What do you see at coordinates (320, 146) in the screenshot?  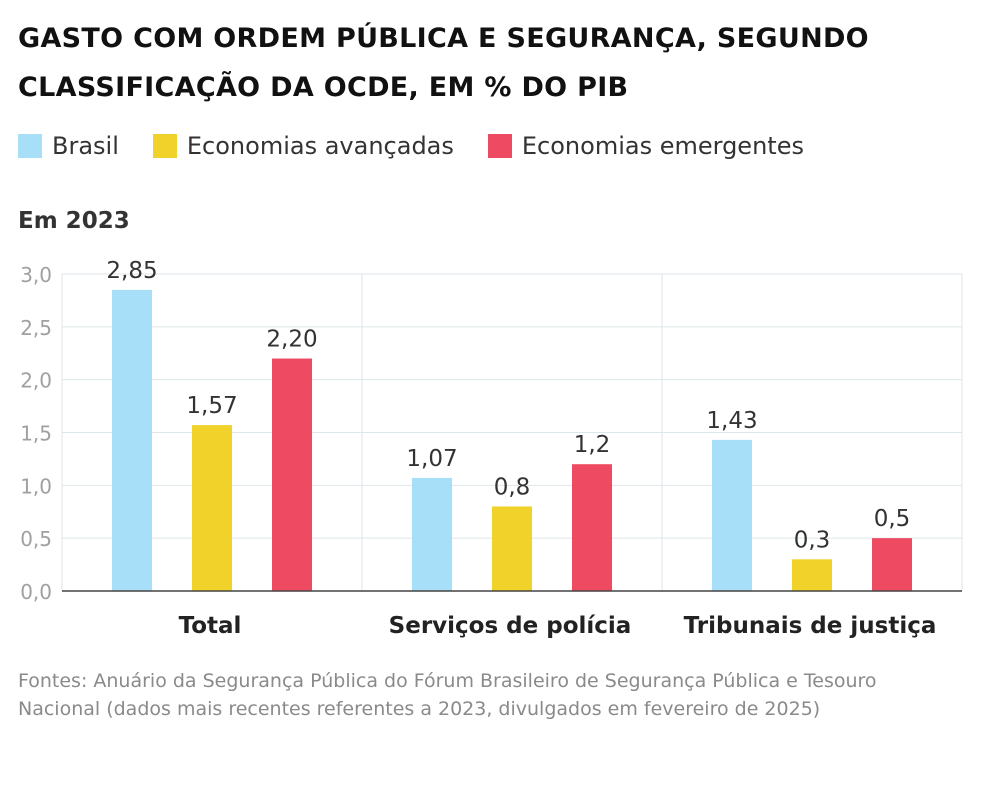 I see `legend-label: Economias avançadas` at bounding box center [320, 146].